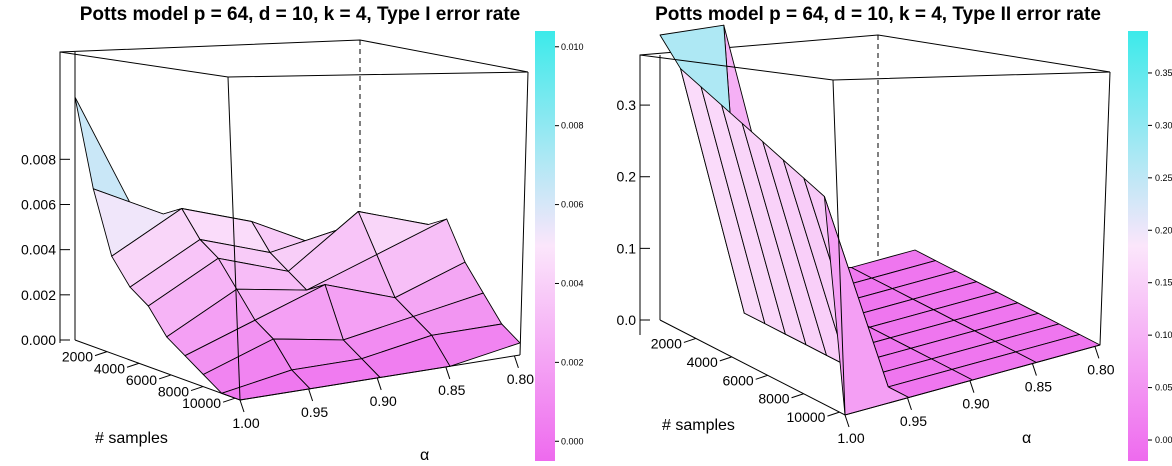 The height and width of the screenshot is (466, 1172). What do you see at coordinates (572, 47) in the screenshot?
I see `colorbar-tick-label: 0.010` at bounding box center [572, 47].